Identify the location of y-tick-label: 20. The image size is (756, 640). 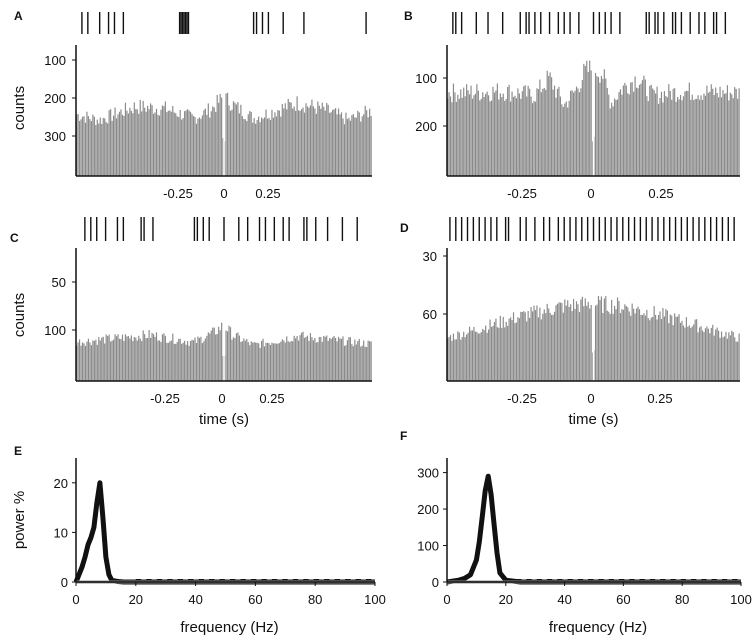
(61, 483).